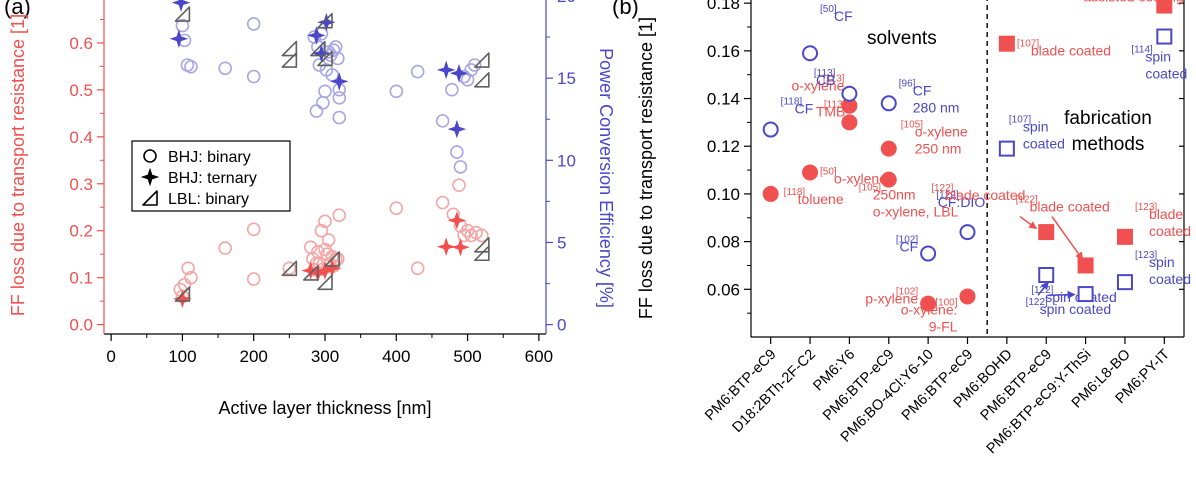  I want to click on point-label: 250nm o-xylene, LBL, so click(916, 203).